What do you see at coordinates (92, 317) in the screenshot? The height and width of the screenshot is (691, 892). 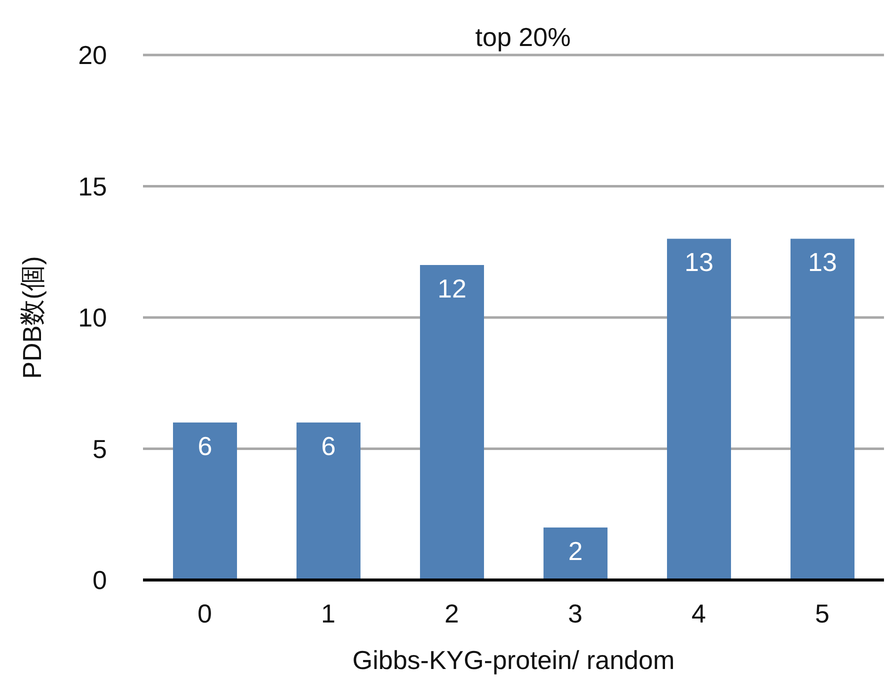 I see `y-tick-label: 10` at bounding box center [92, 317].